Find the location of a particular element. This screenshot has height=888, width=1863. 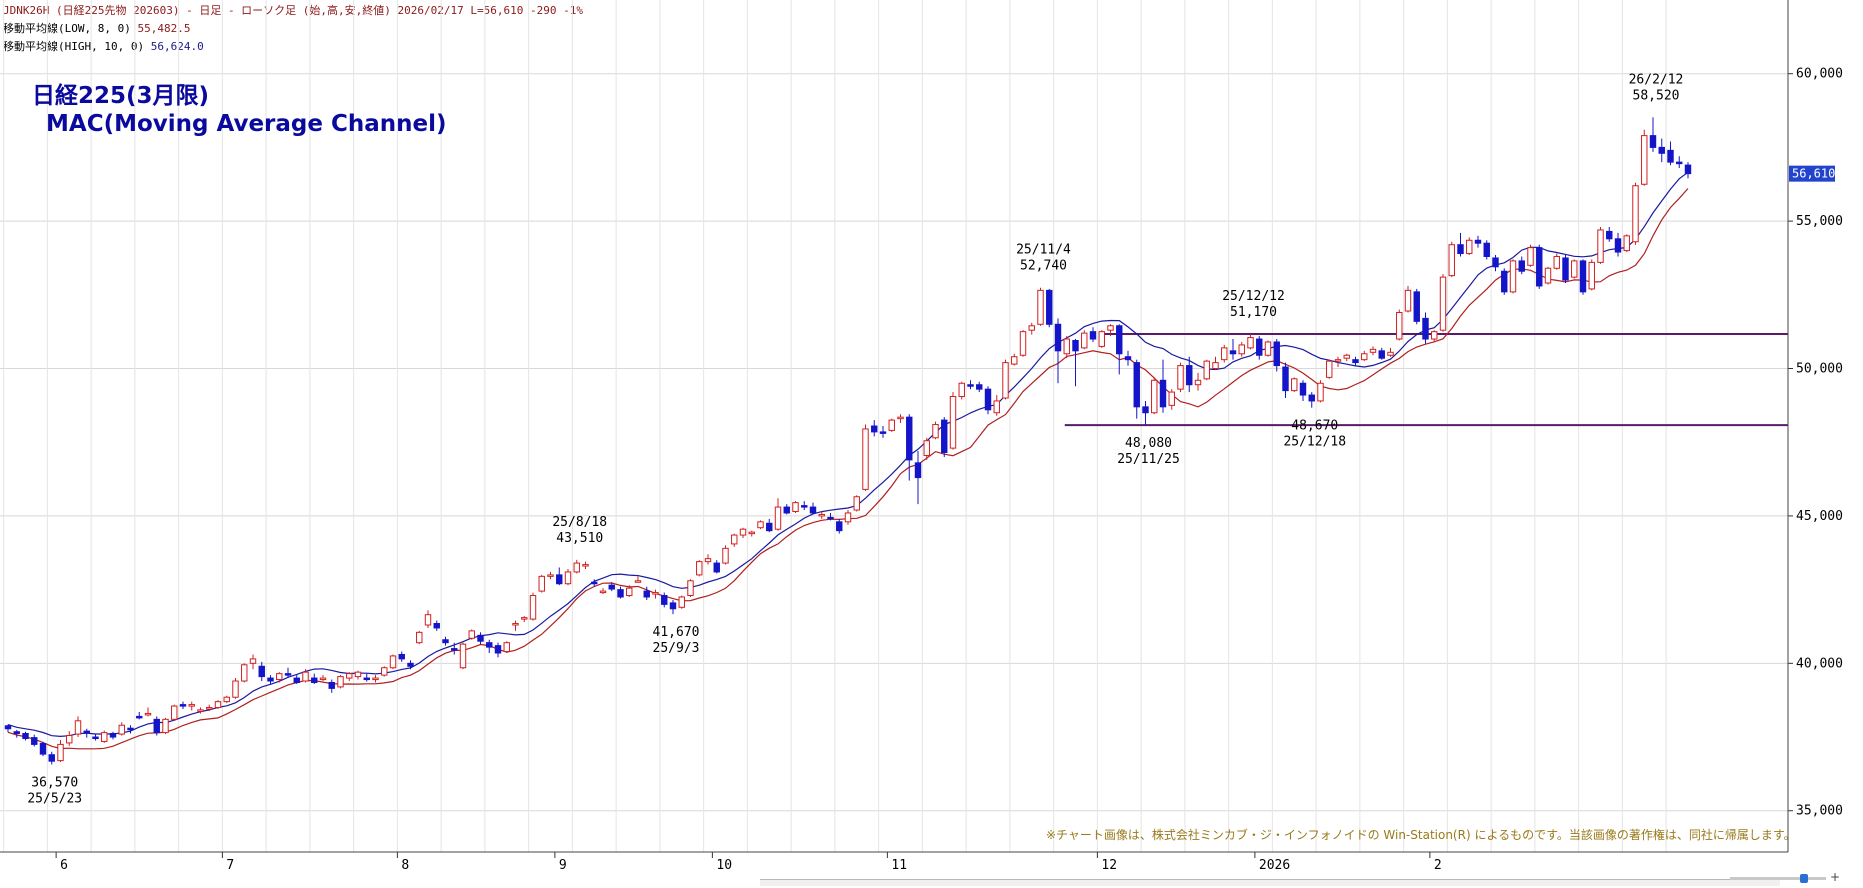

annotation-date: 25/5/23 is located at coordinates (54, 798).